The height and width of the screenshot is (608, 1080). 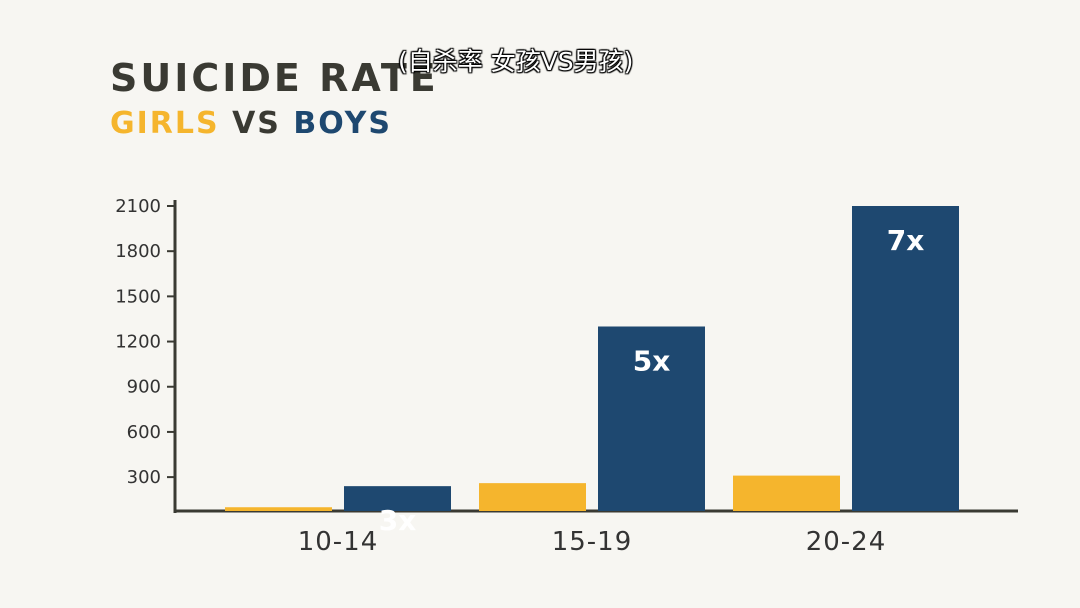 I want to click on caption-subtitle: (自杀率 女孩VS男孩), so click(x=516, y=61).